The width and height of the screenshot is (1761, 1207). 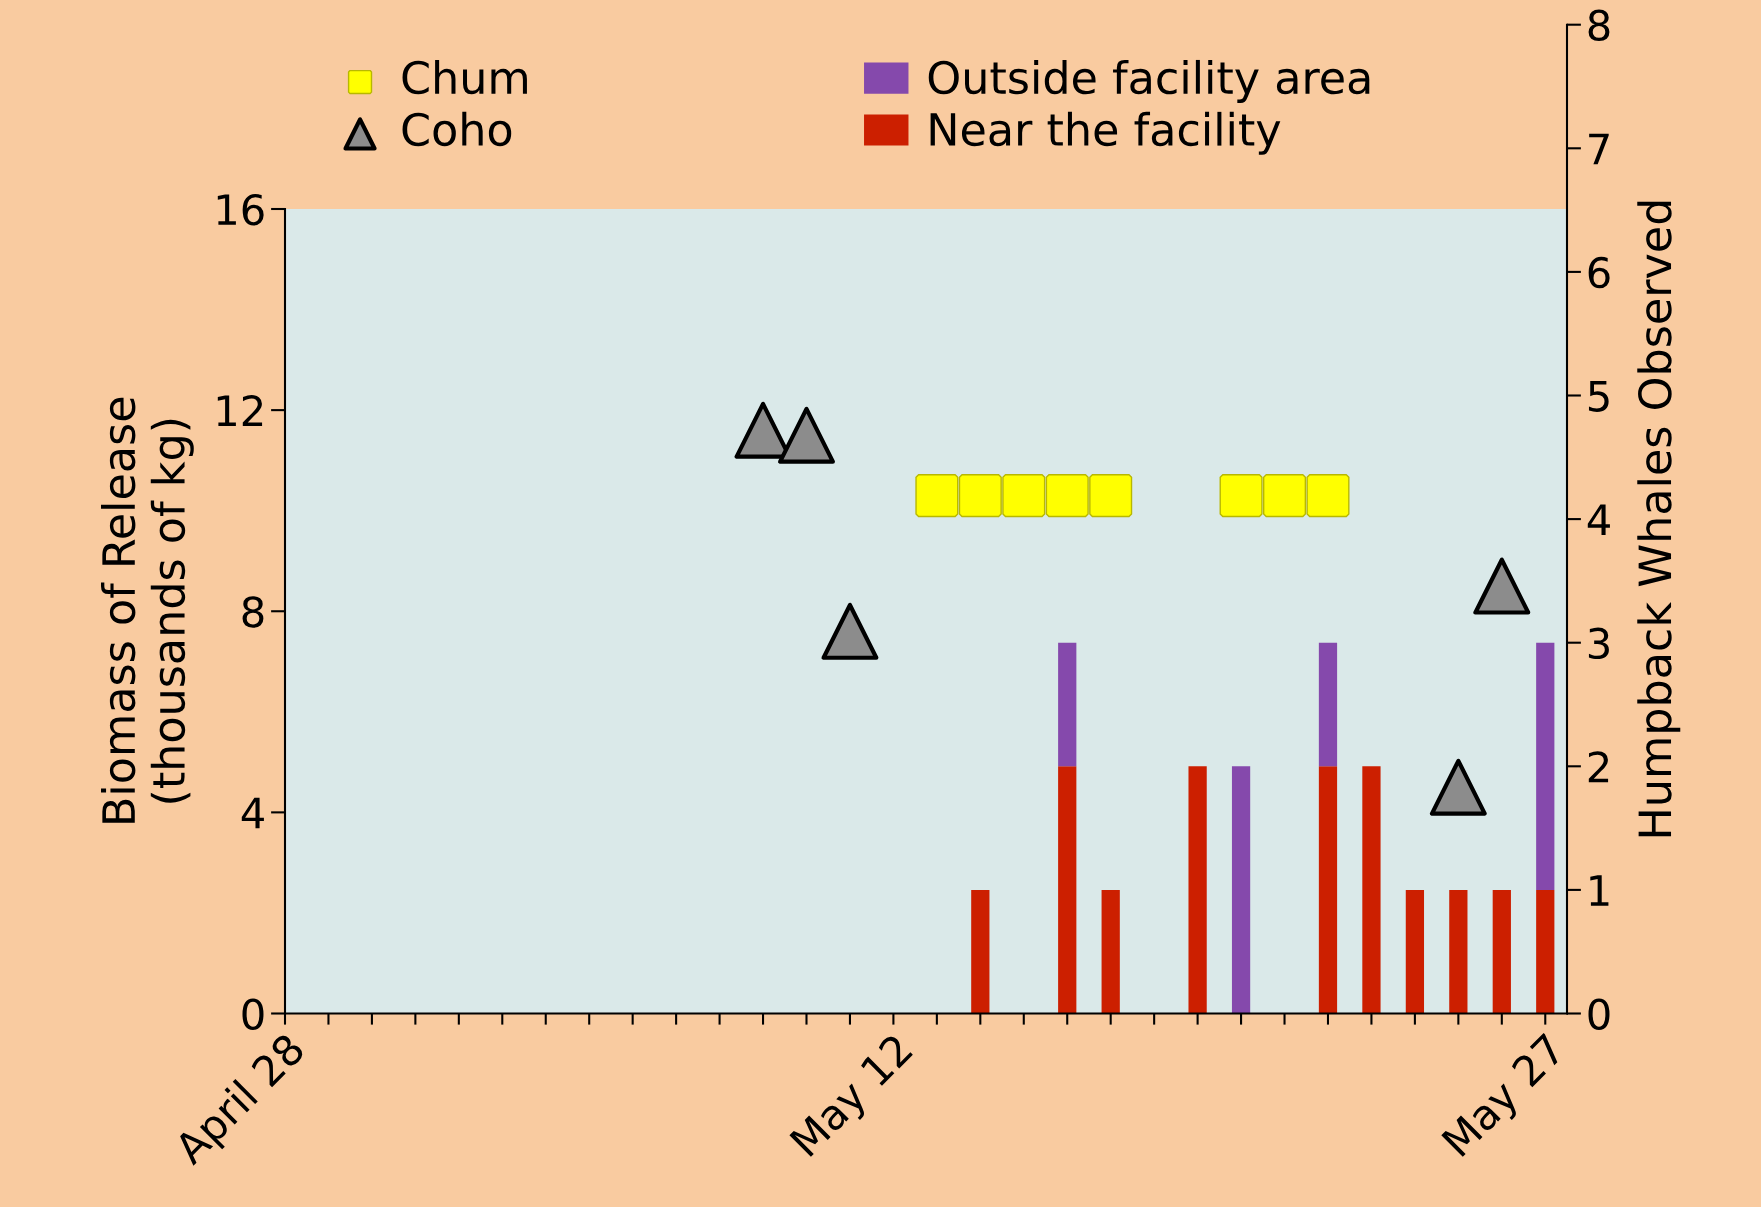 I want to click on y2-tick-label: 6, so click(x=1599, y=272).